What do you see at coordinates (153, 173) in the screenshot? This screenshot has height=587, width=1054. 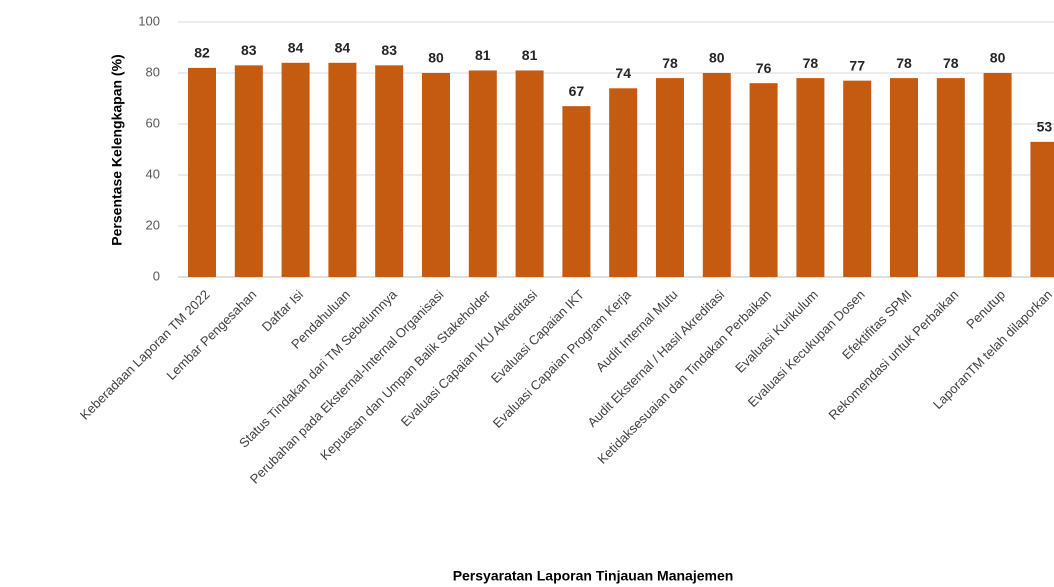 I see `y-tick-label: 40` at bounding box center [153, 173].